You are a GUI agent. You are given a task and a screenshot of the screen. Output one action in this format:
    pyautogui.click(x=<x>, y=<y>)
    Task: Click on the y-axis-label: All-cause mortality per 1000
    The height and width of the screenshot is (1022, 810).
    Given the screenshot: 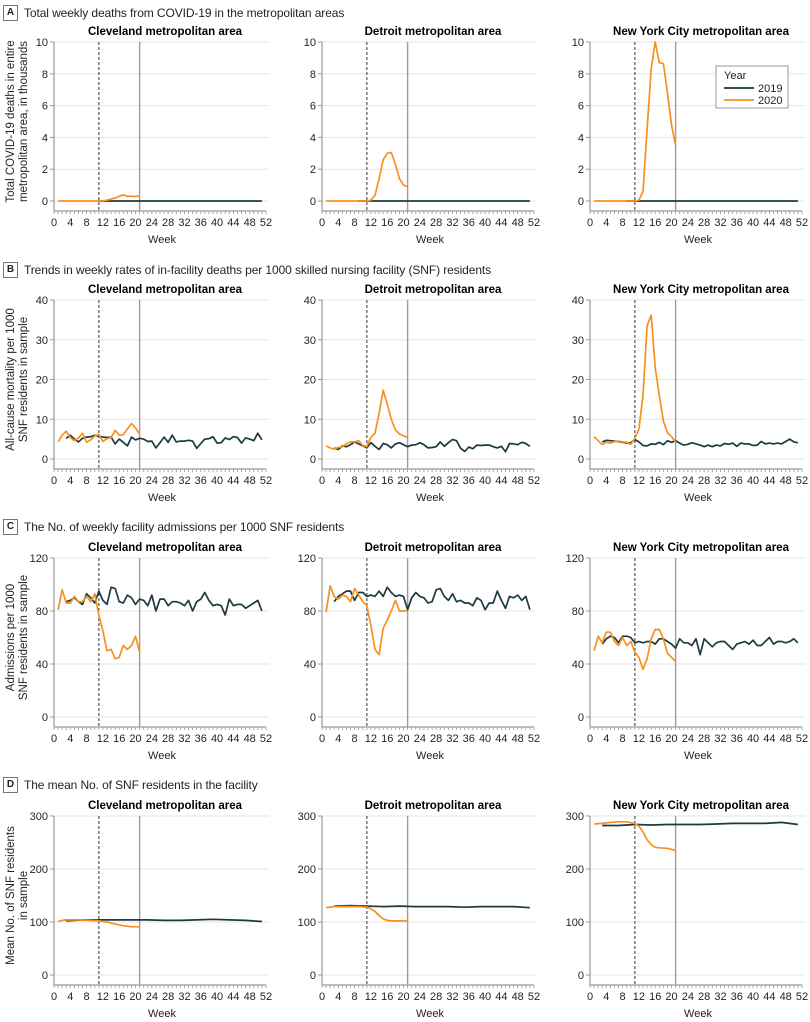 What is the action you would take?
    pyautogui.click(x=11, y=379)
    